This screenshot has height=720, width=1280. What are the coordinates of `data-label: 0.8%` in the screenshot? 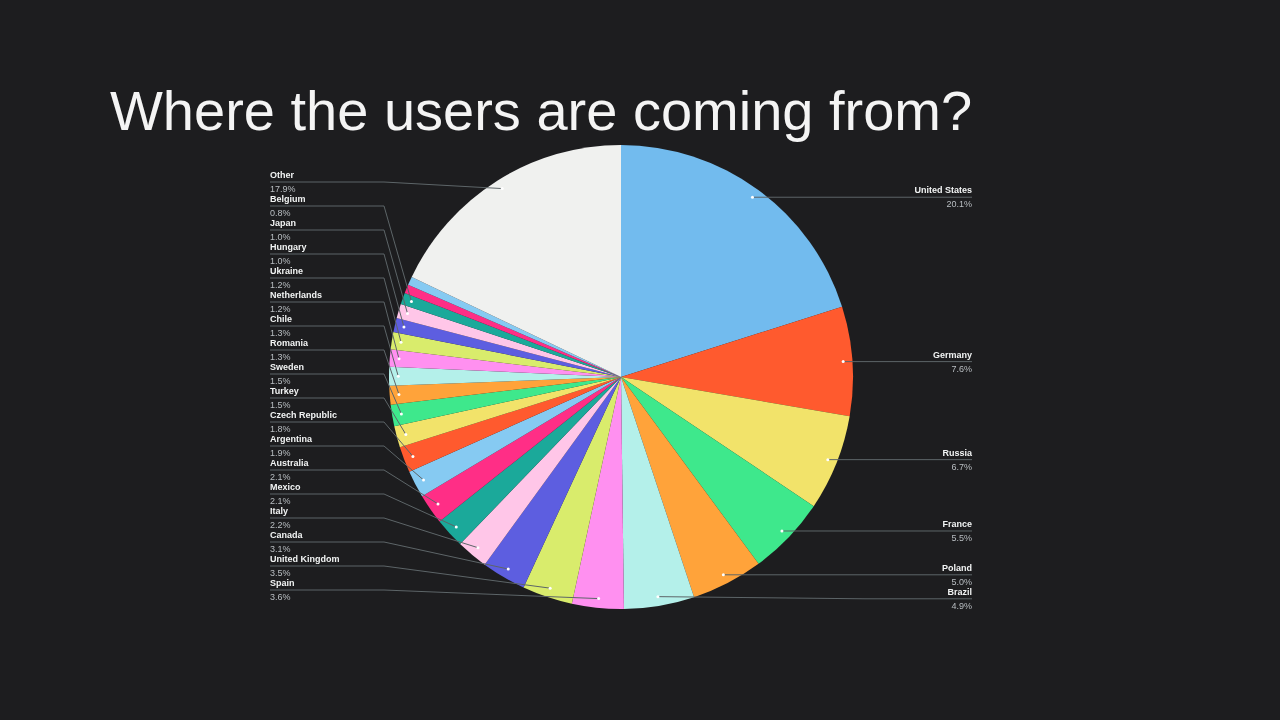 It's located at (280, 213).